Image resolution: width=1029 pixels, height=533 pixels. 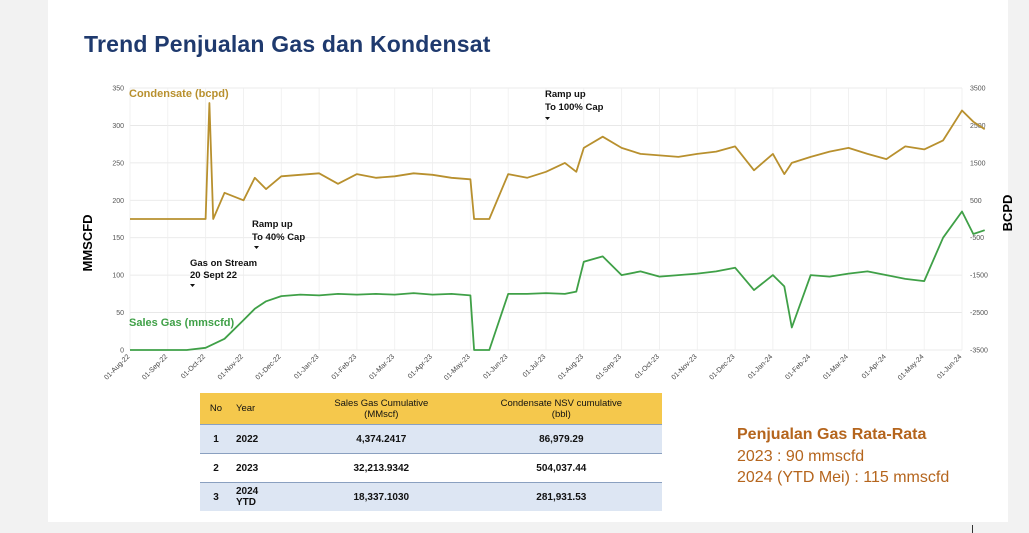 What do you see at coordinates (647, 366) in the screenshot?
I see `x-tick-label: 01-Oct-23` at bounding box center [647, 366].